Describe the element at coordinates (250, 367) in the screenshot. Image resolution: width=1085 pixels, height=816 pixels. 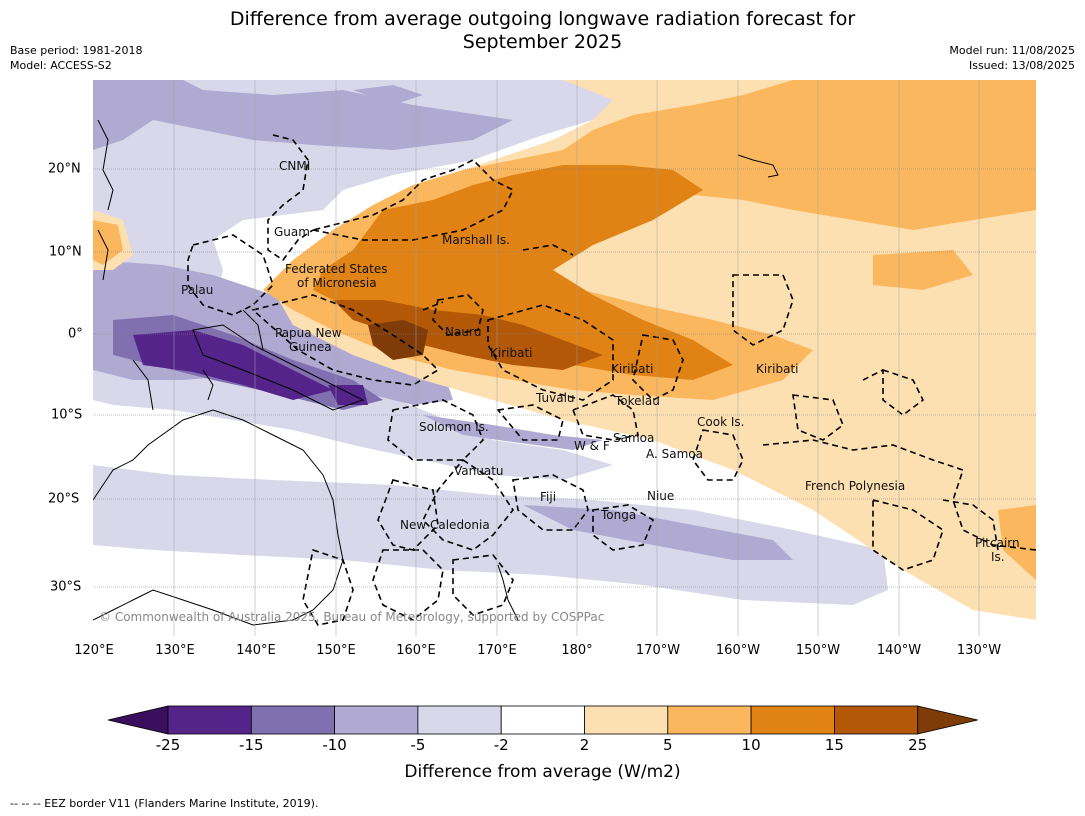
I see `anomaly-band-neg-strongest` at that location.